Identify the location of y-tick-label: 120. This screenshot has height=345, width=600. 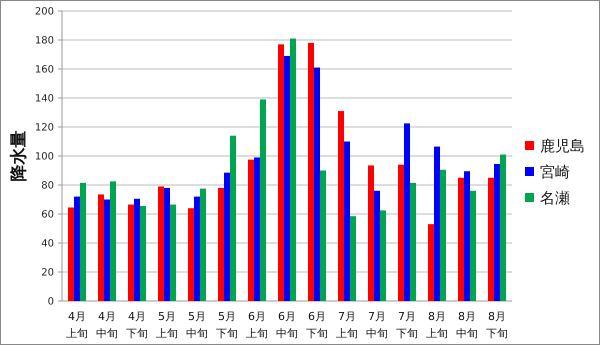
(44, 128).